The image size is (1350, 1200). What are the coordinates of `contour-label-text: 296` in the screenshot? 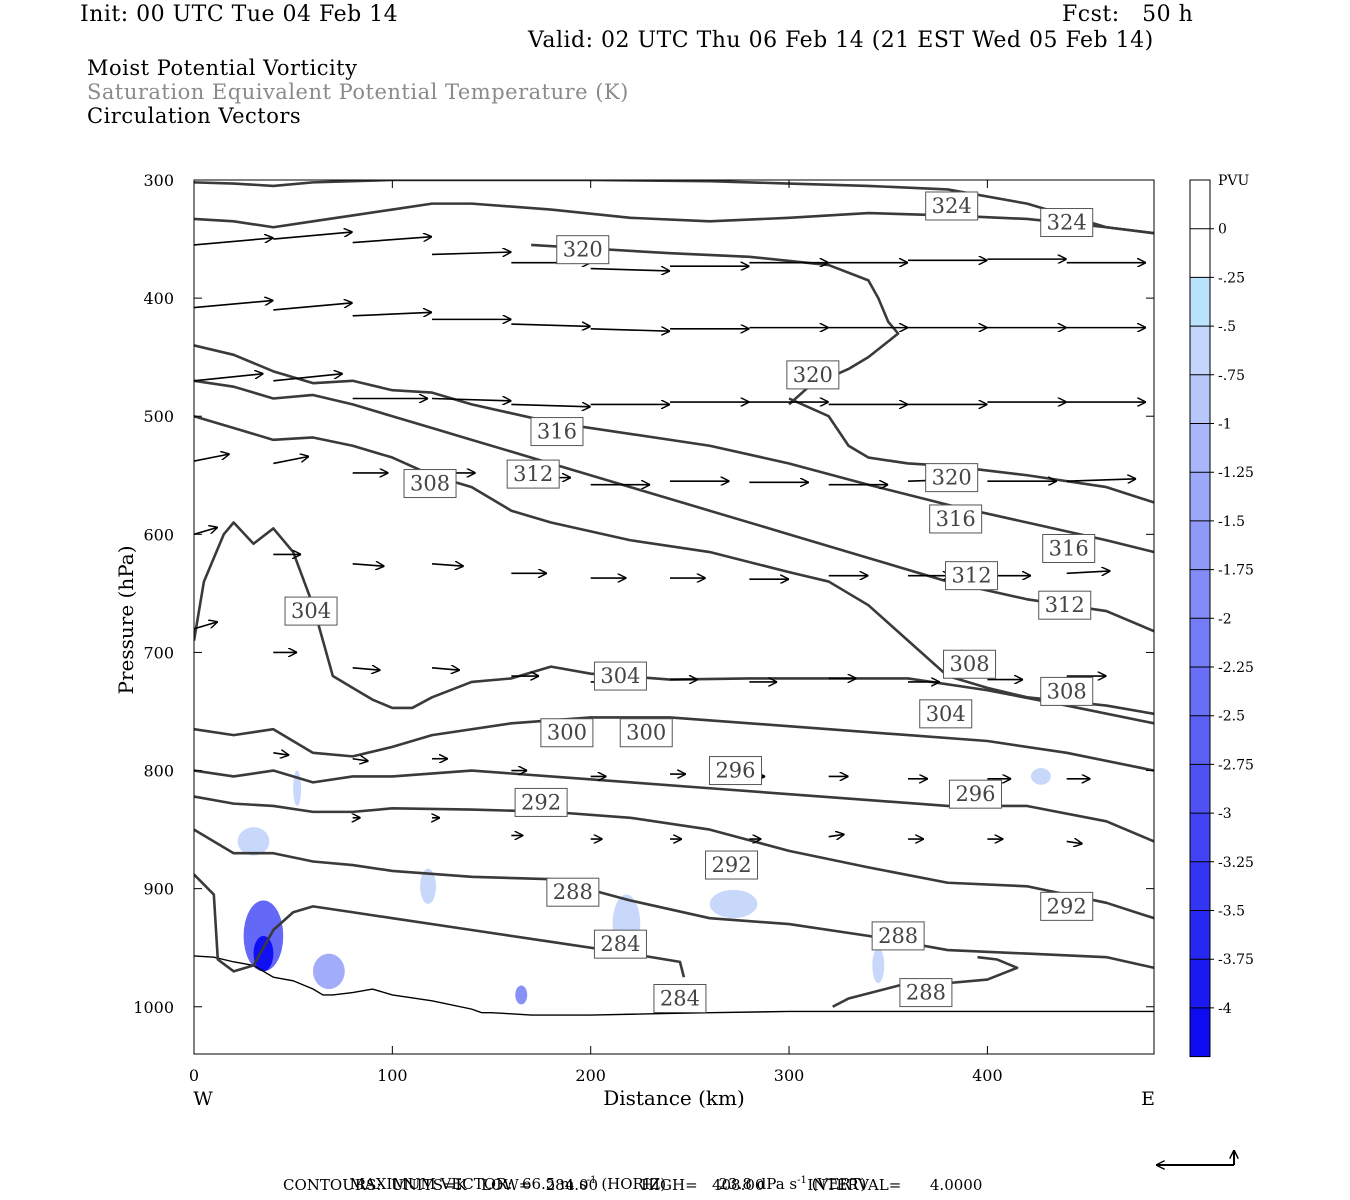 It's located at (735, 771).